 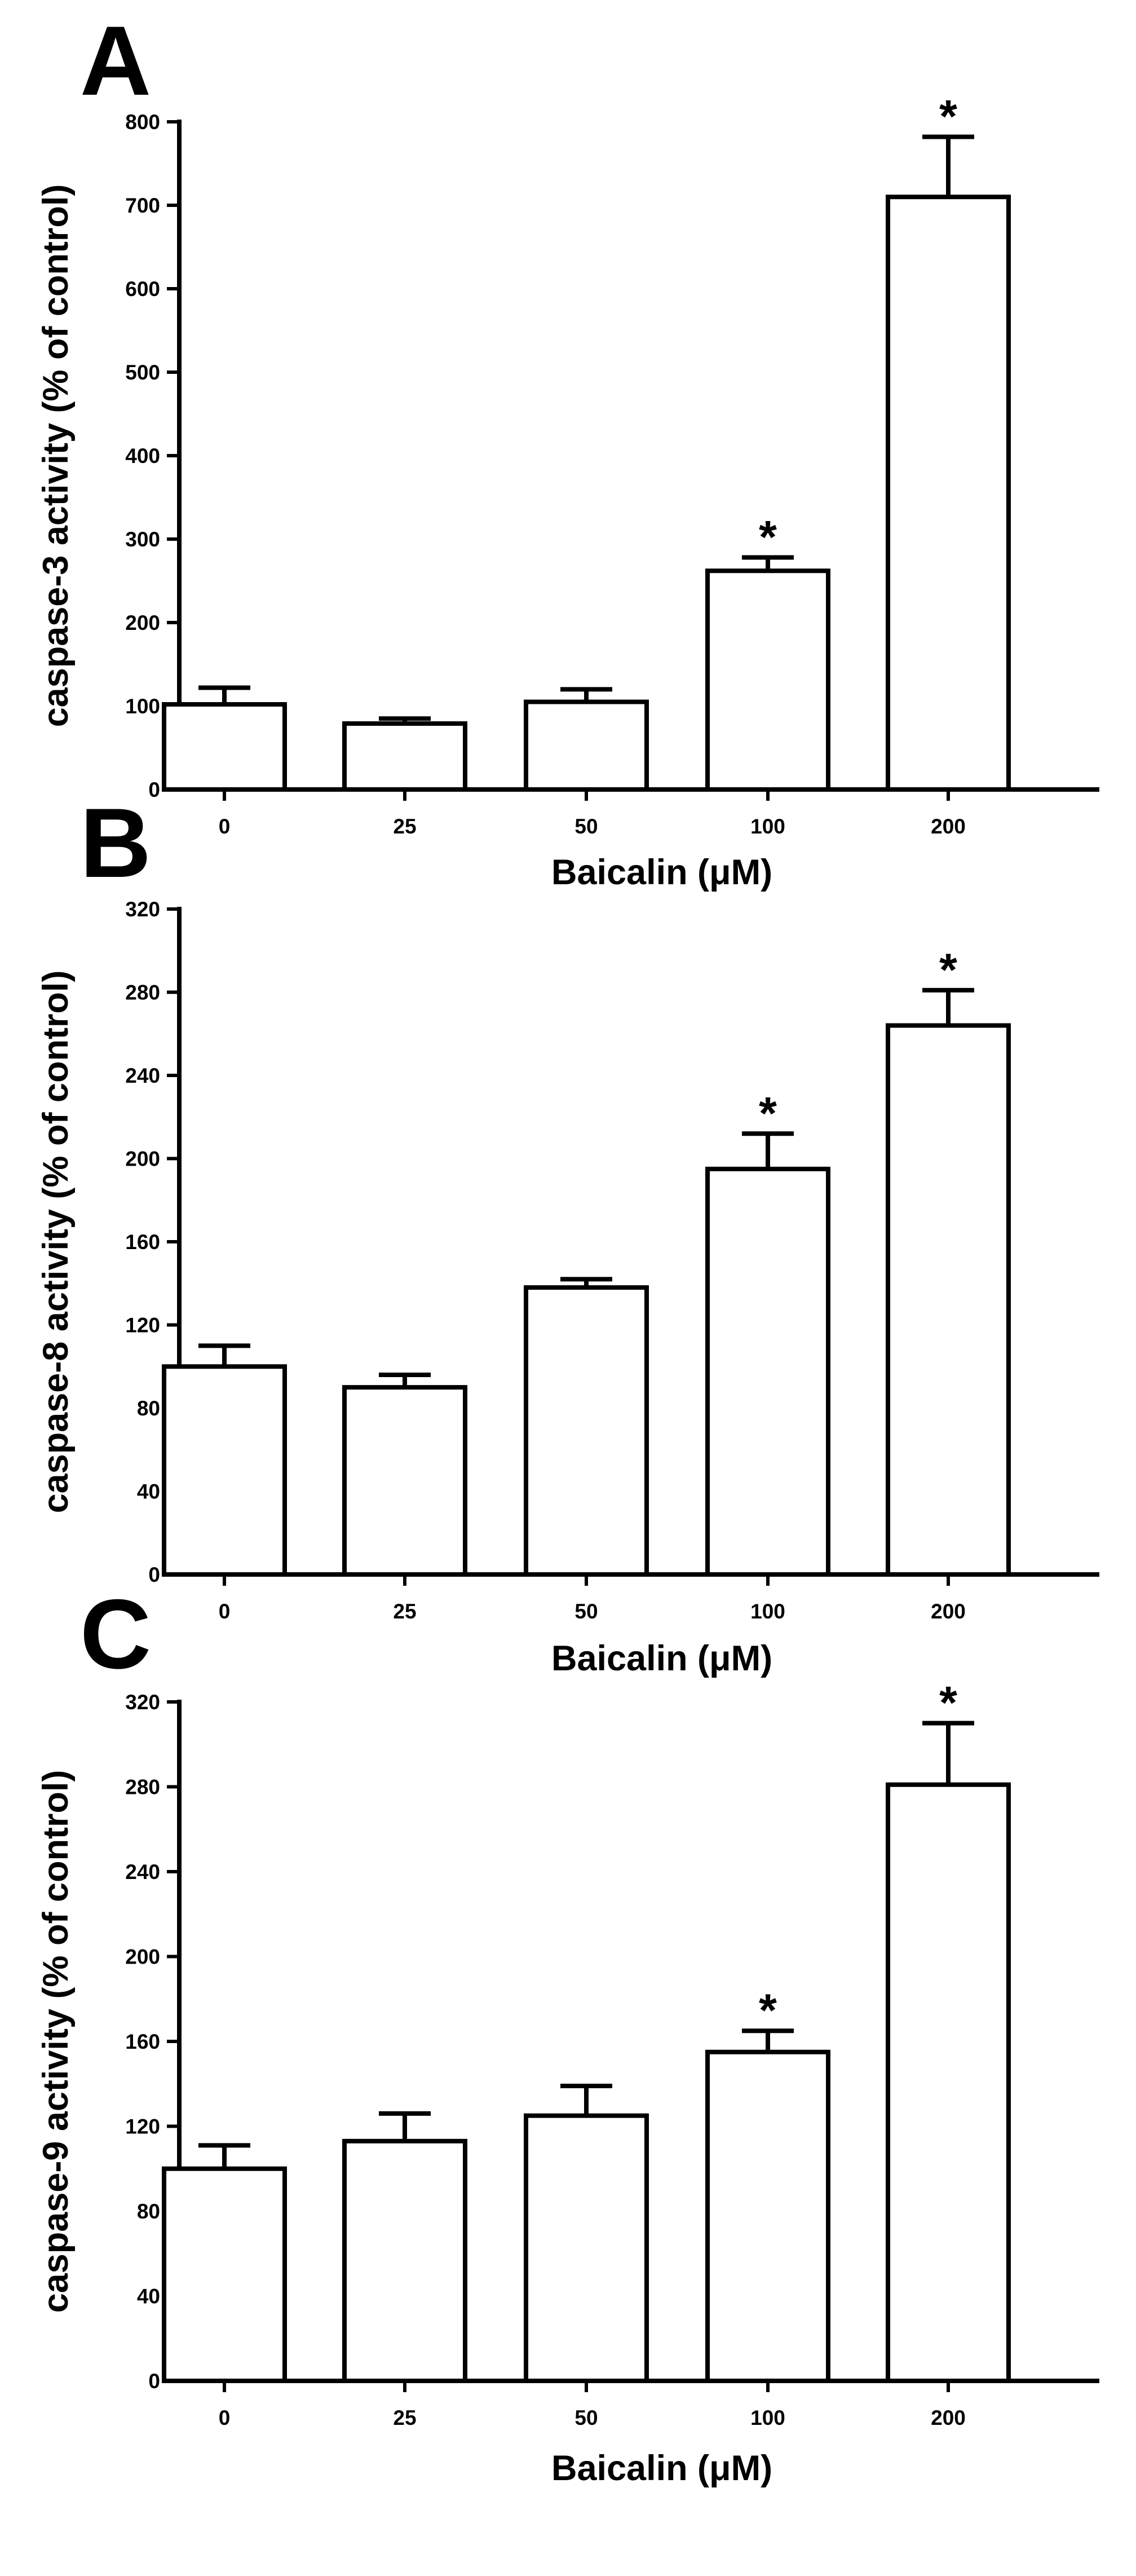 What do you see at coordinates (56, 2041) in the screenshot?
I see `y-axis-title: caspase-9 activity (% of control)` at bounding box center [56, 2041].